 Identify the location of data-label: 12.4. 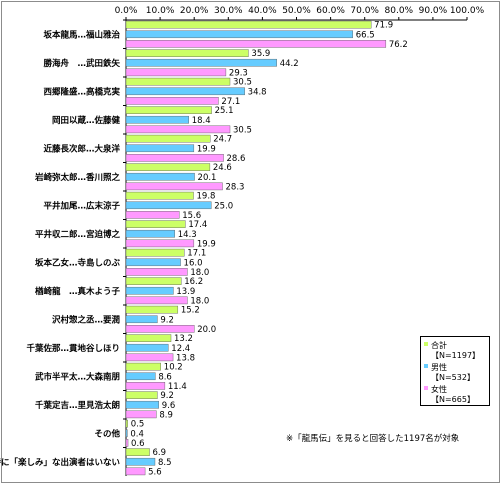
(180, 349).